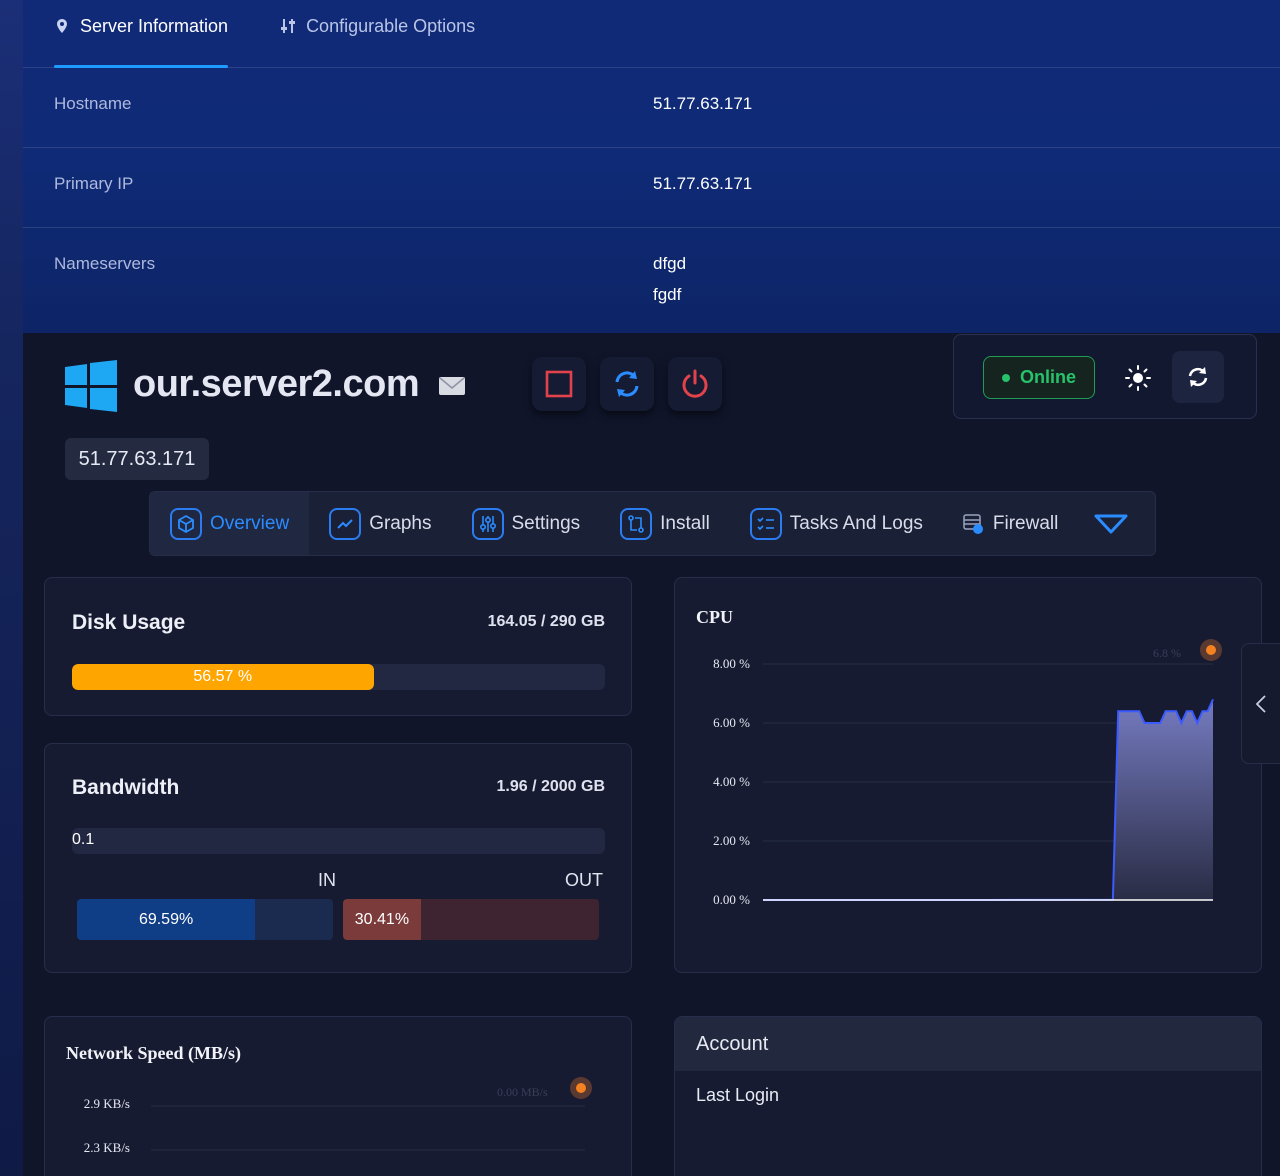  Describe the element at coordinates (651, 286) in the screenshot. I see `info-row-nameservers: Nameservers dfgd fgdf` at that location.